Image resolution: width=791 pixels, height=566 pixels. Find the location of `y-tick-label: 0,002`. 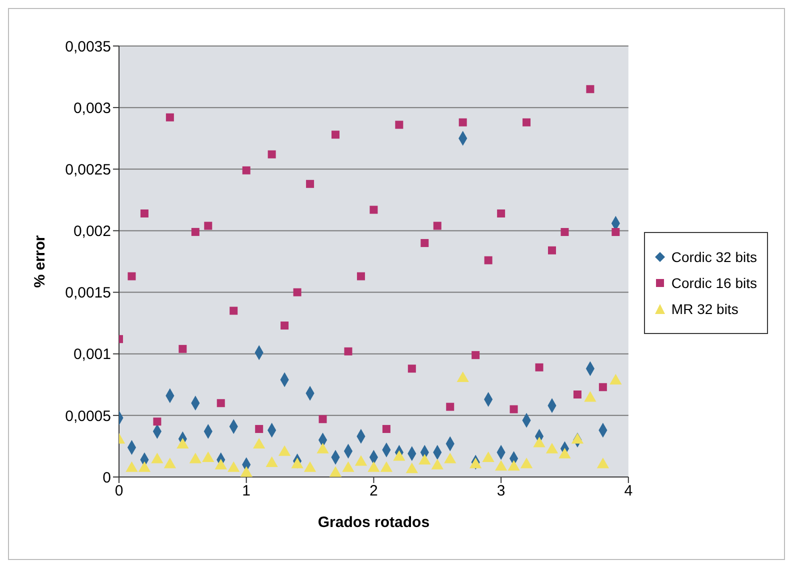

y-tick-label: 0,002 is located at coordinates (92, 231).